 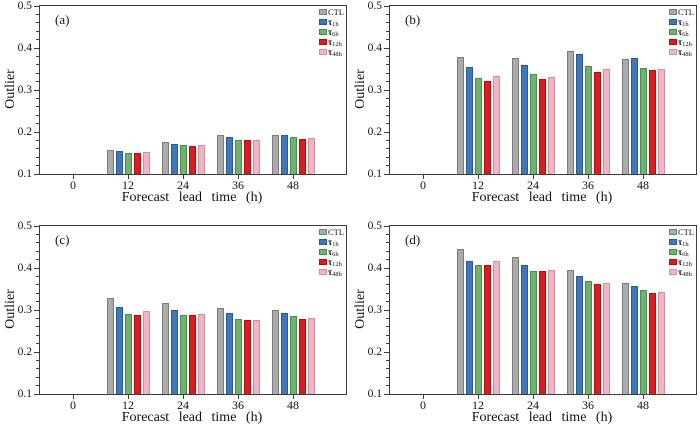 What do you see at coordinates (687, 264) in the screenshot?
I see `legend-label-subscript: 12h` at bounding box center [687, 264].